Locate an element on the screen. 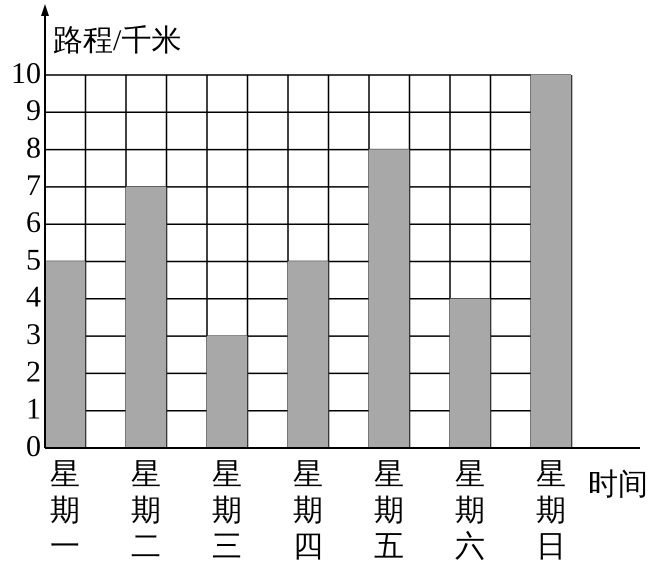  y-axis-title: 路程/千米 is located at coordinates (117, 40).